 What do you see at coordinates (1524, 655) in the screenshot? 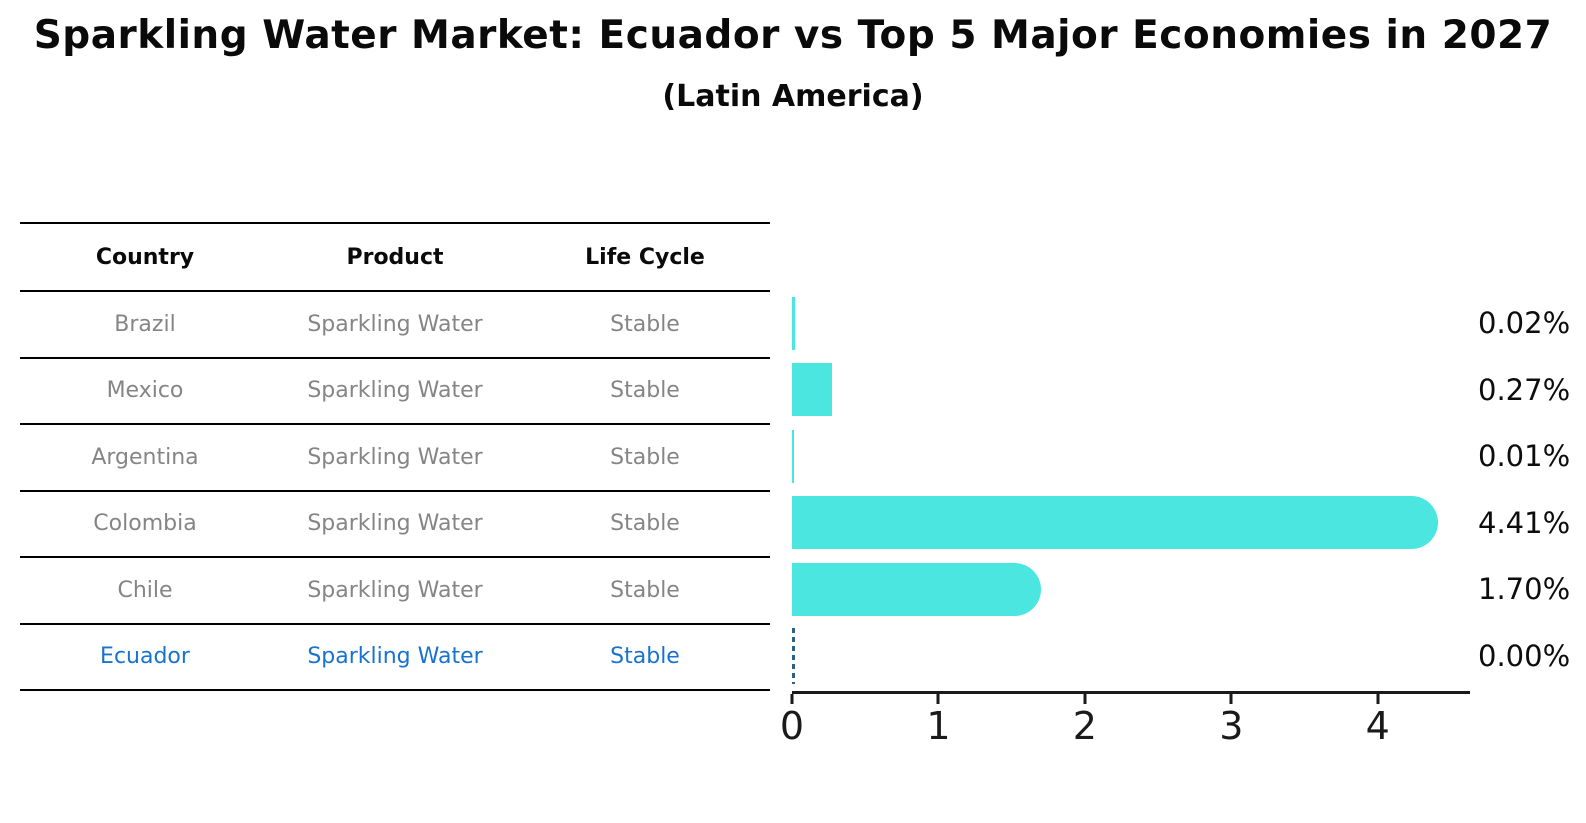
I see `bar-value-label-ecuador: 0.00%` at bounding box center [1524, 655].